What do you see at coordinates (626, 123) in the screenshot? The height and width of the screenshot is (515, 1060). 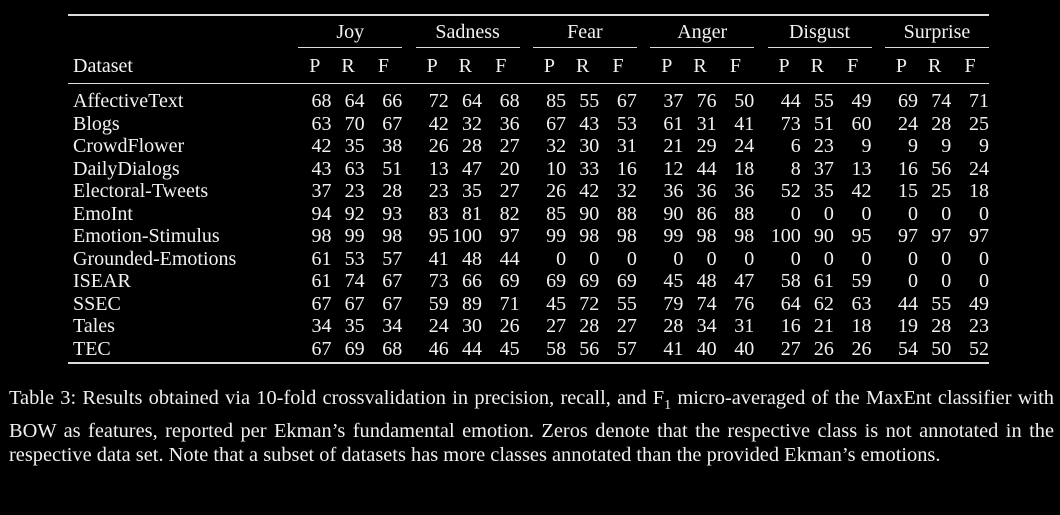 I see `value-cell: 53` at bounding box center [626, 123].